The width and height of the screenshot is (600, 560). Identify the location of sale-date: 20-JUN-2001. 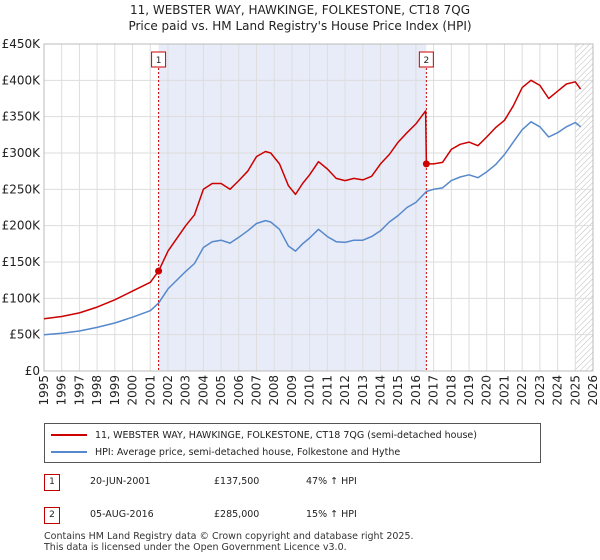
(120, 481).